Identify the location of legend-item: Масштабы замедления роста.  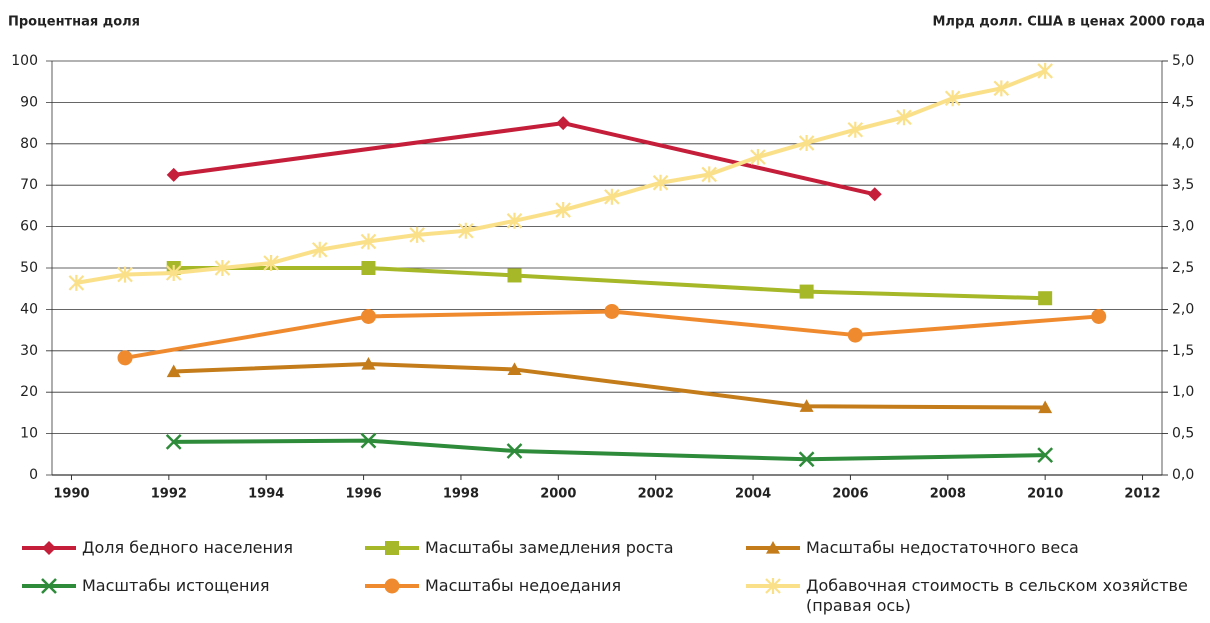
(519, 548).